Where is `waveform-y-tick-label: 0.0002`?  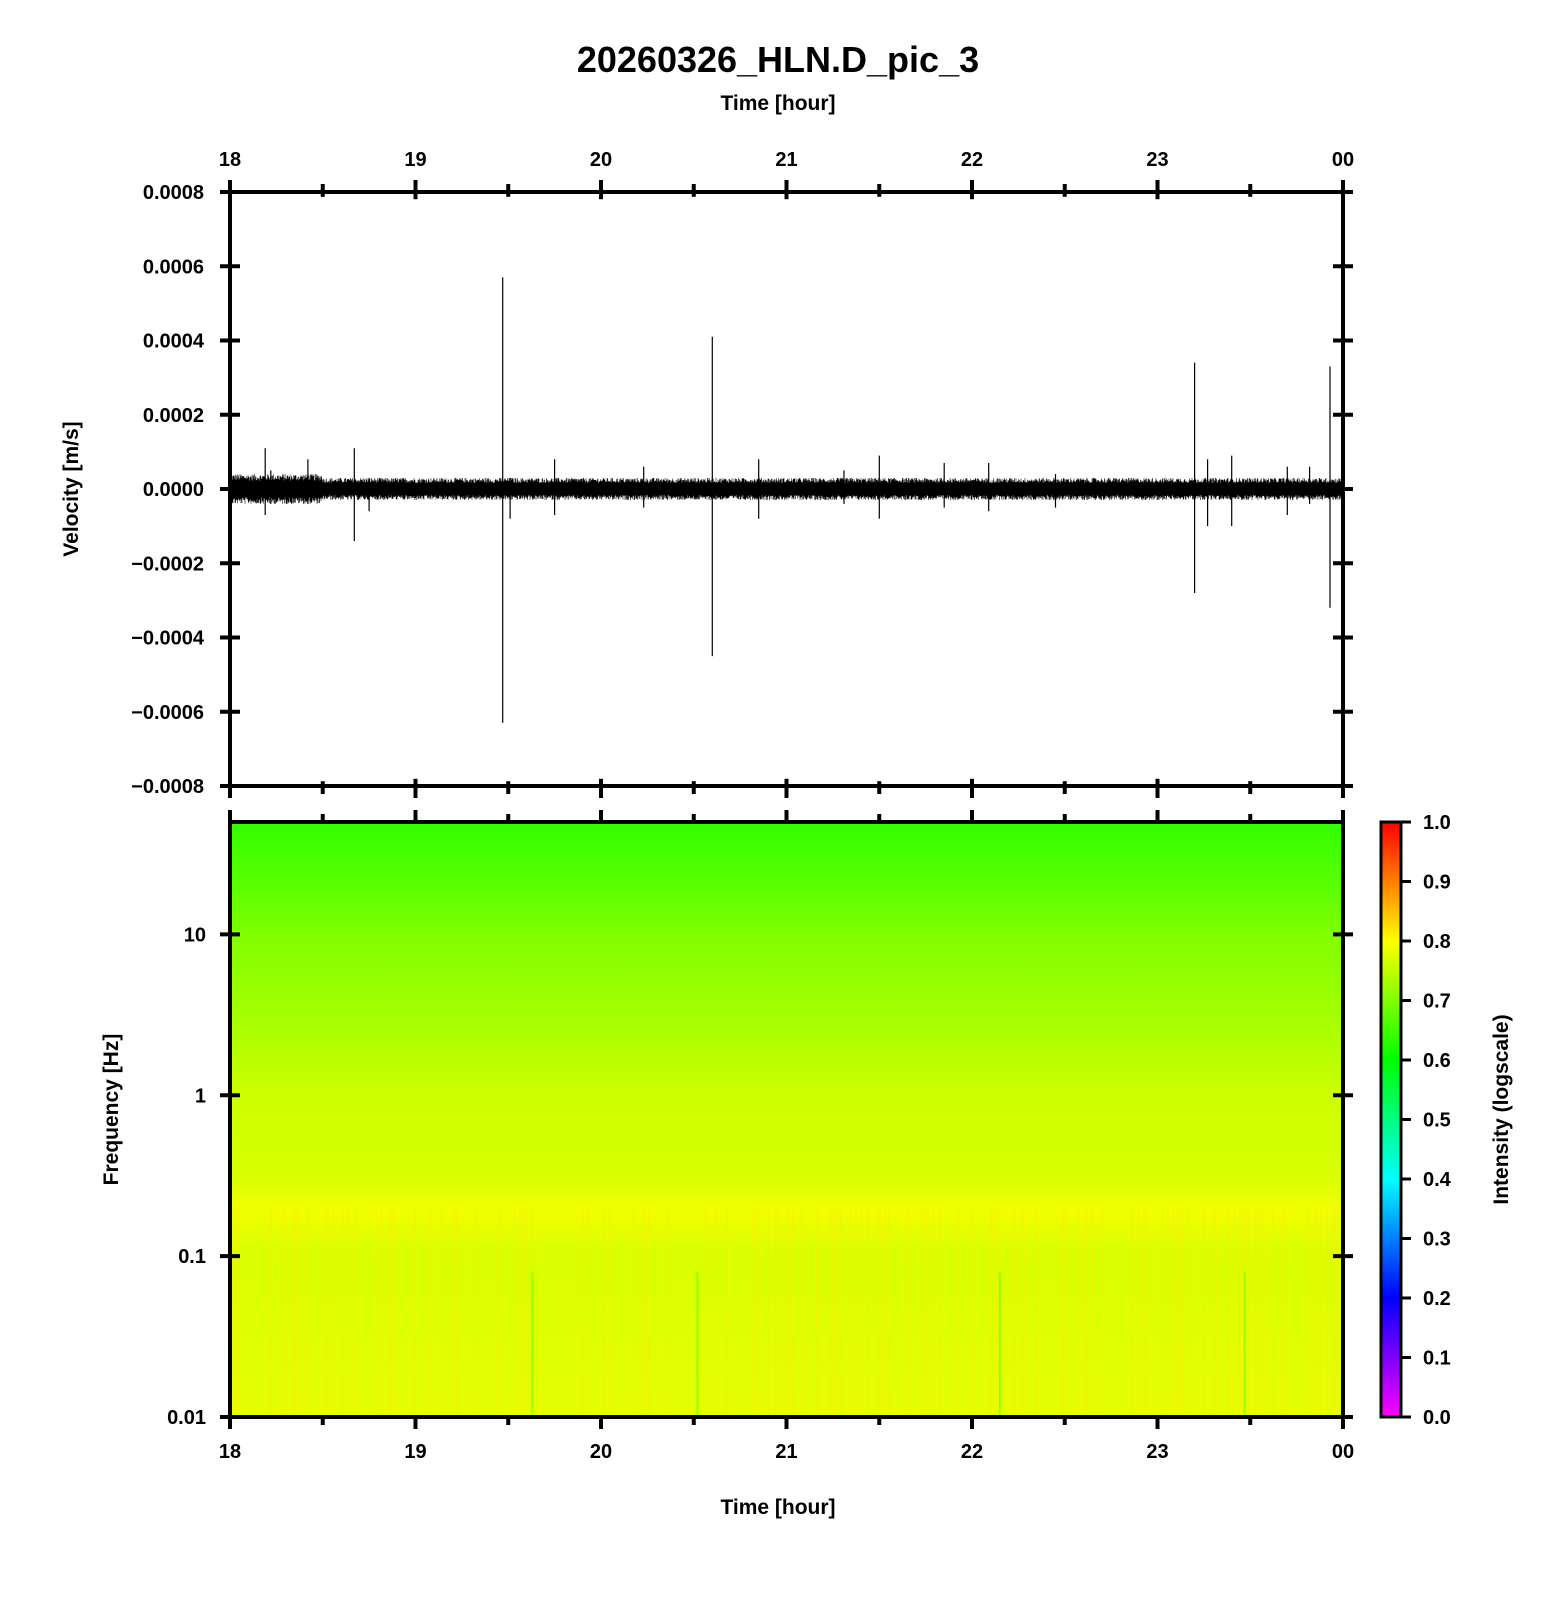
waveform-y-tick-label: 0.0002 is located at coordinates (173, 416).